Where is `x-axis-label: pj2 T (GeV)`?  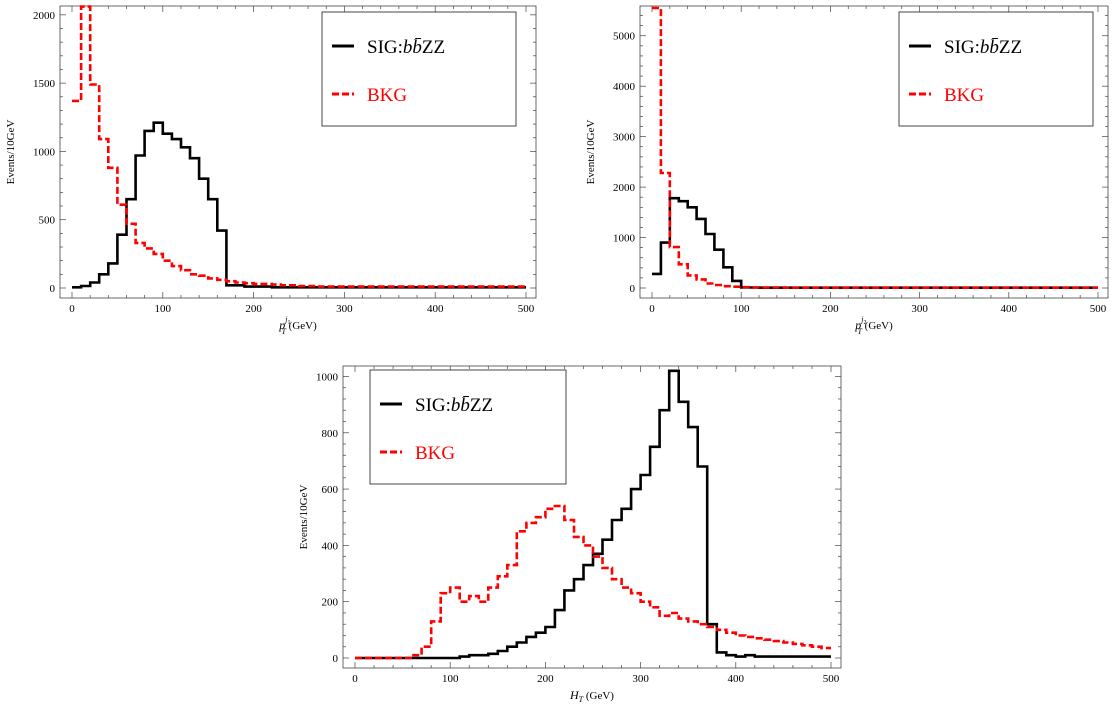 x-axis-label: pj2 T (GeV) is located at coordinates (873, 325).